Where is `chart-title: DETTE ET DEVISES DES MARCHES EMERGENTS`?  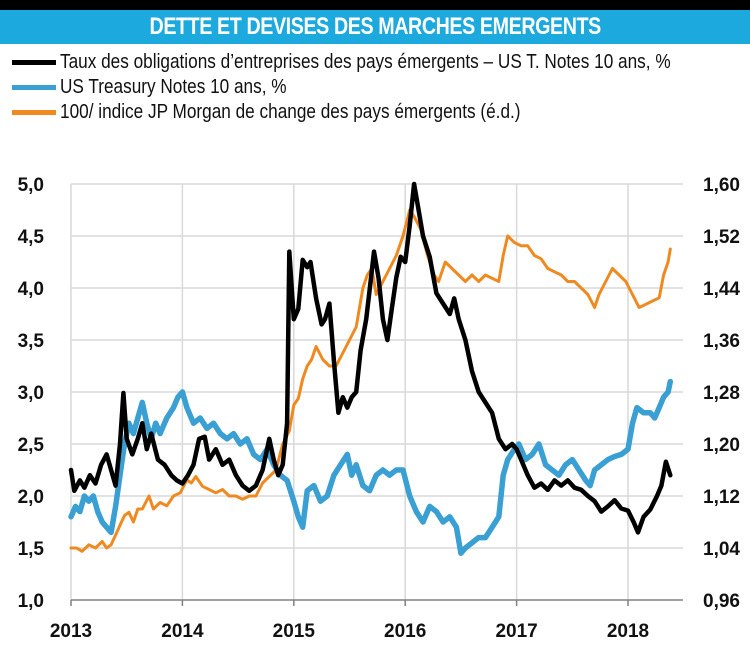 chart-title: DETTE ET DEVISES DES MARCHES EMERGENTS is located at coordinates (375, 26).